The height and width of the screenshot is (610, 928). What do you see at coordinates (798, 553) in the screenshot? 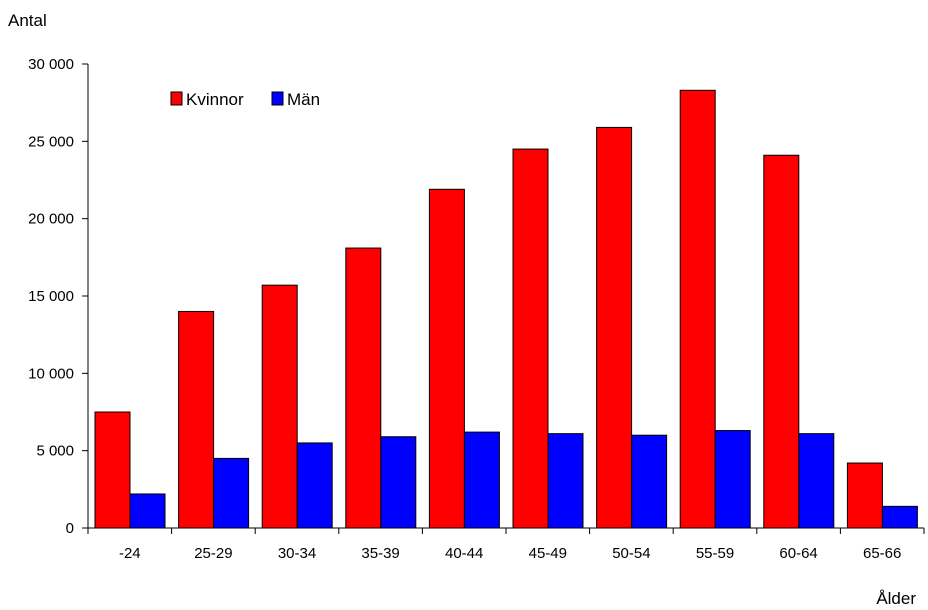
I see `x-tick-label: 60-64` at bounding box center [798, 553].